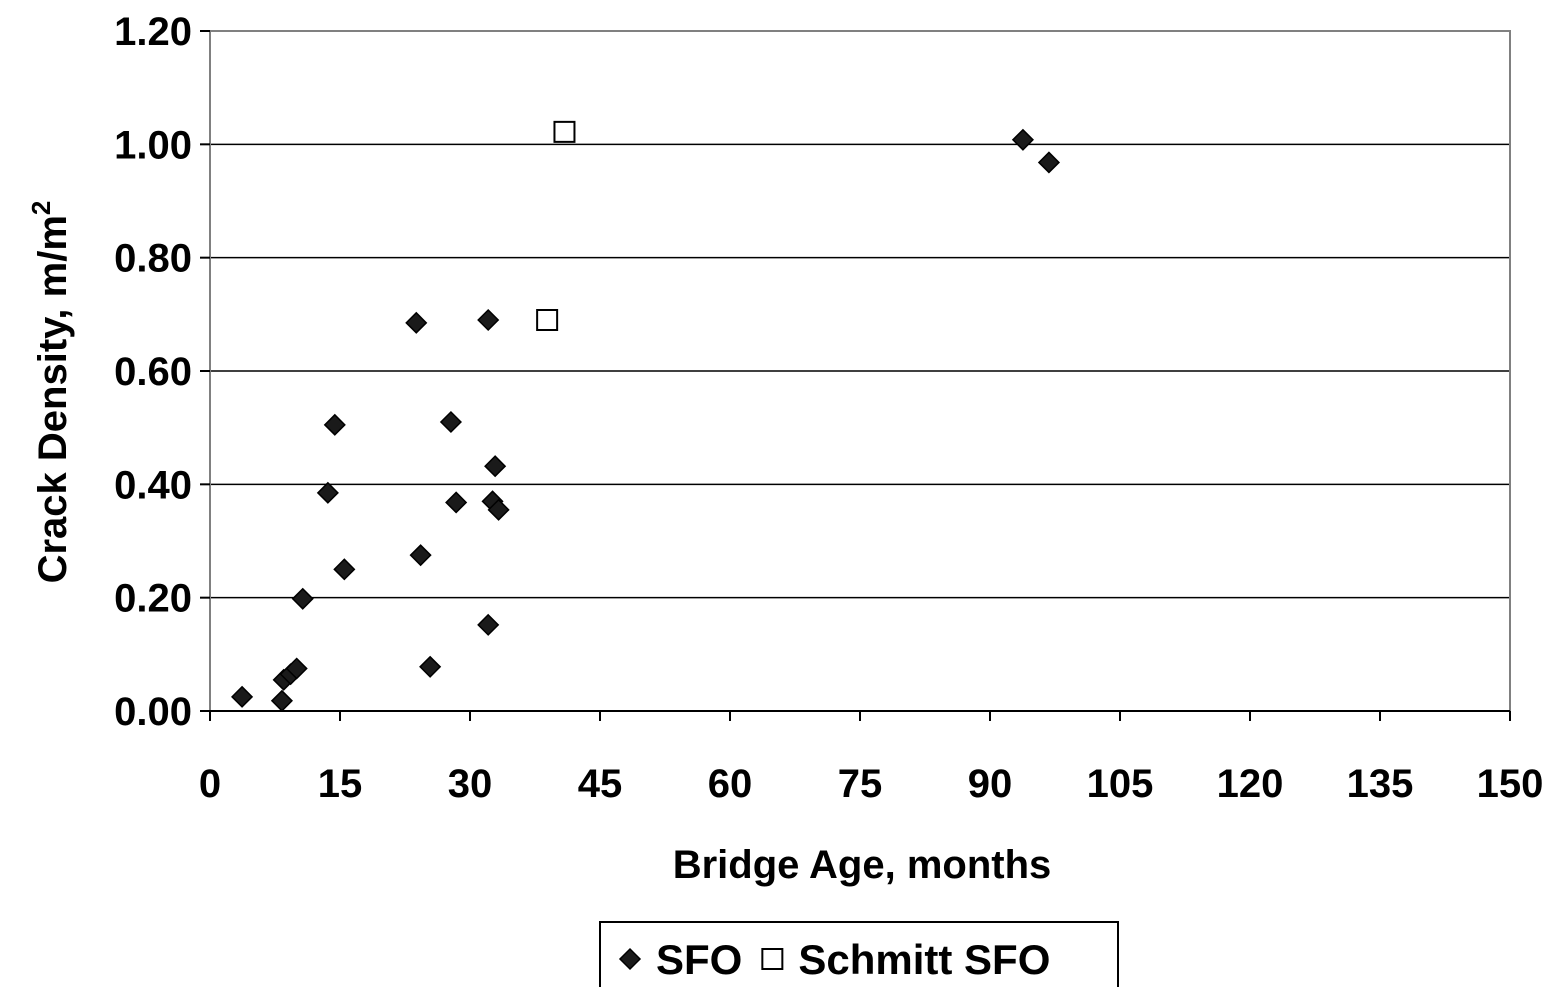  Describe the element at coordinates (153, 259) in the screenshot. I see `y-tick-label: 0.80` at that location.